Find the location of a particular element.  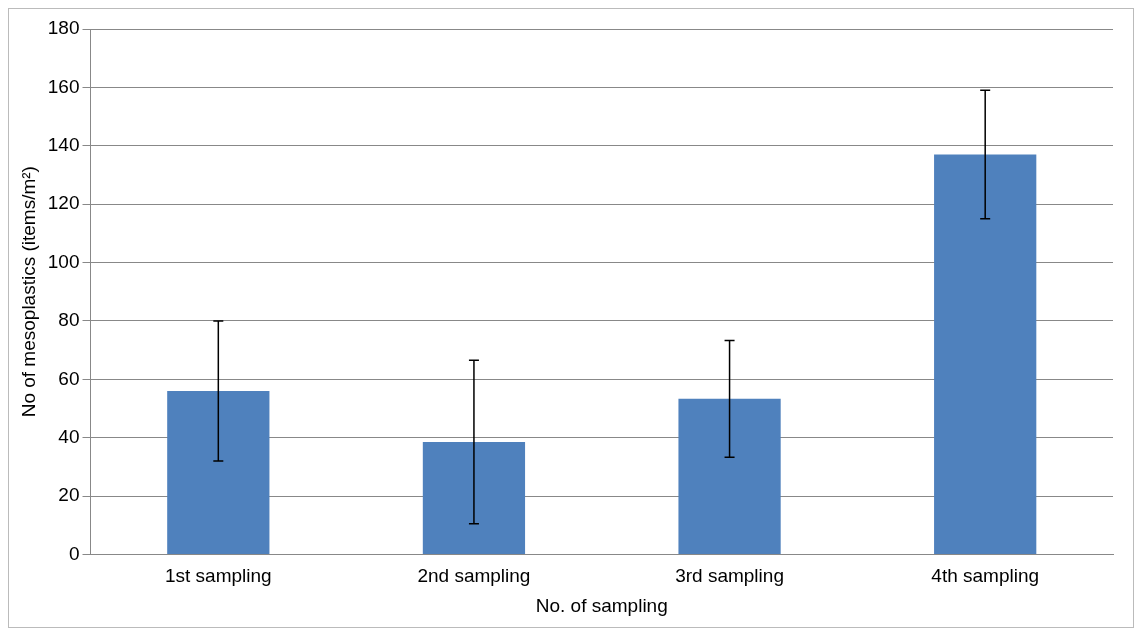

x-tick-label: 4th sampling is located at coordinates (985, 576).